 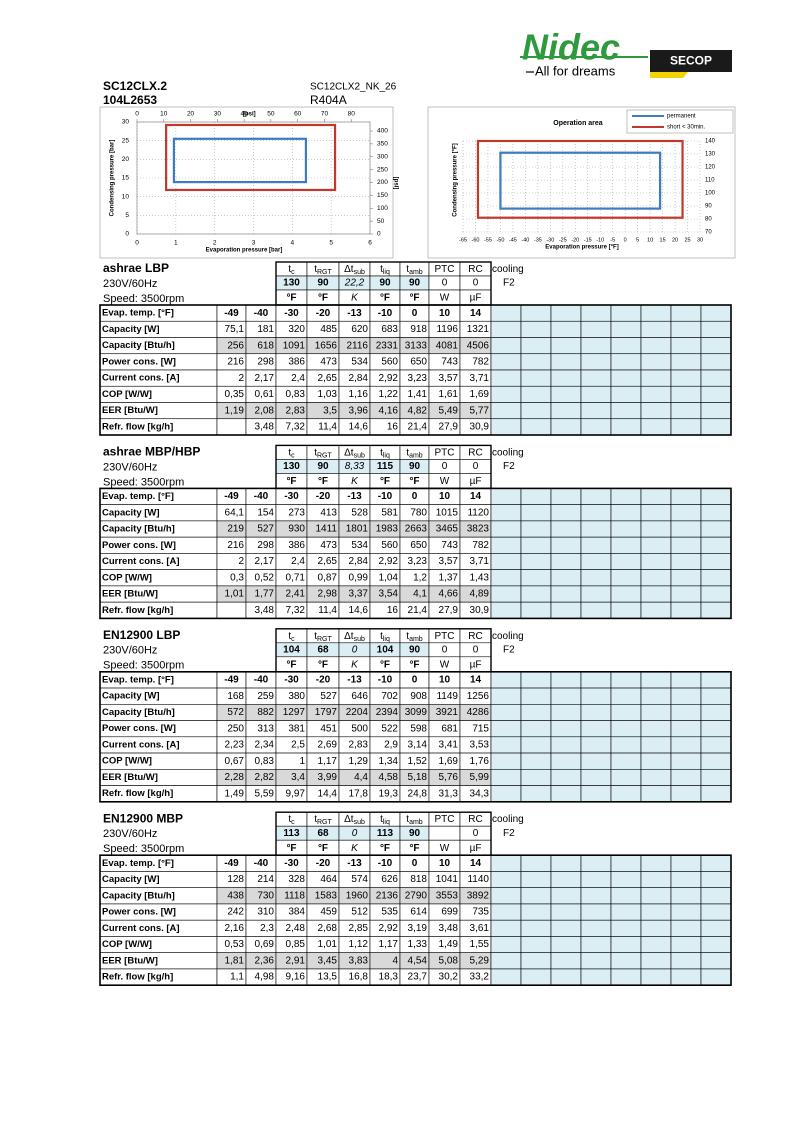 What do you see at coordinates (357, 529) in the screenshot?
I see `value: 1801` at bounding box center [357, 529].